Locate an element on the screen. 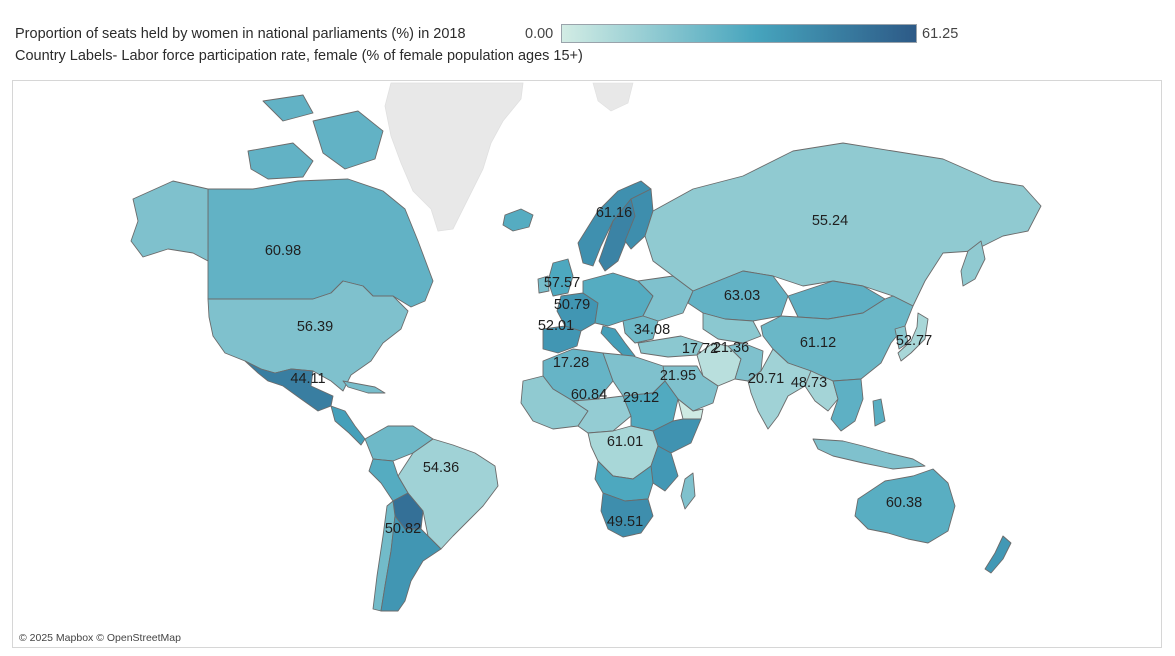 Image resolution: width=1175 pixels, height=656 pixels. map-region-argentina is located at coordinates (411, 563).